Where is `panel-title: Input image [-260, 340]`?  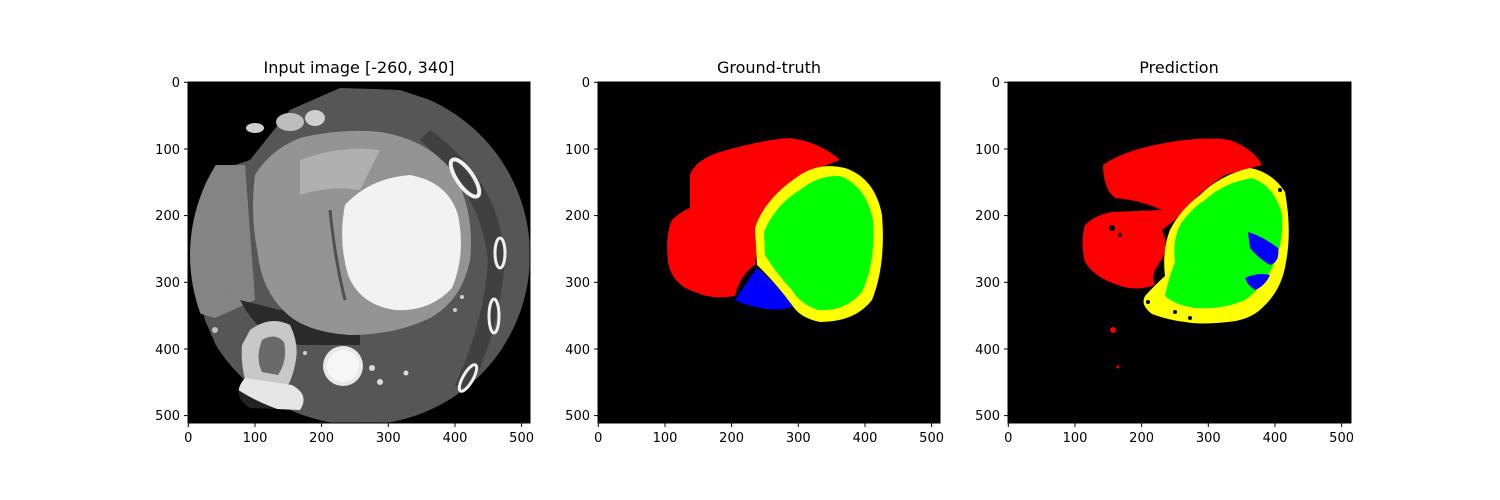
panel-title: Input image [-260, 340] is located at coordinates (359, 67).